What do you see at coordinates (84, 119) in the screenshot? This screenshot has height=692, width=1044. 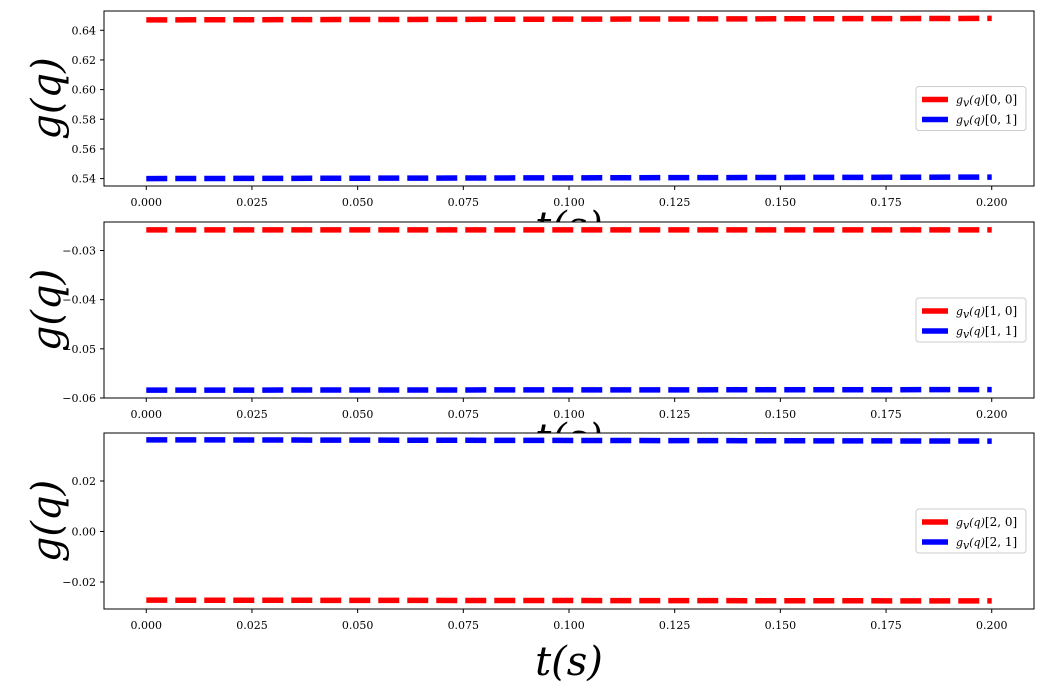 I see `y-tick-label: 0.58` at bounding box center [84, 119].